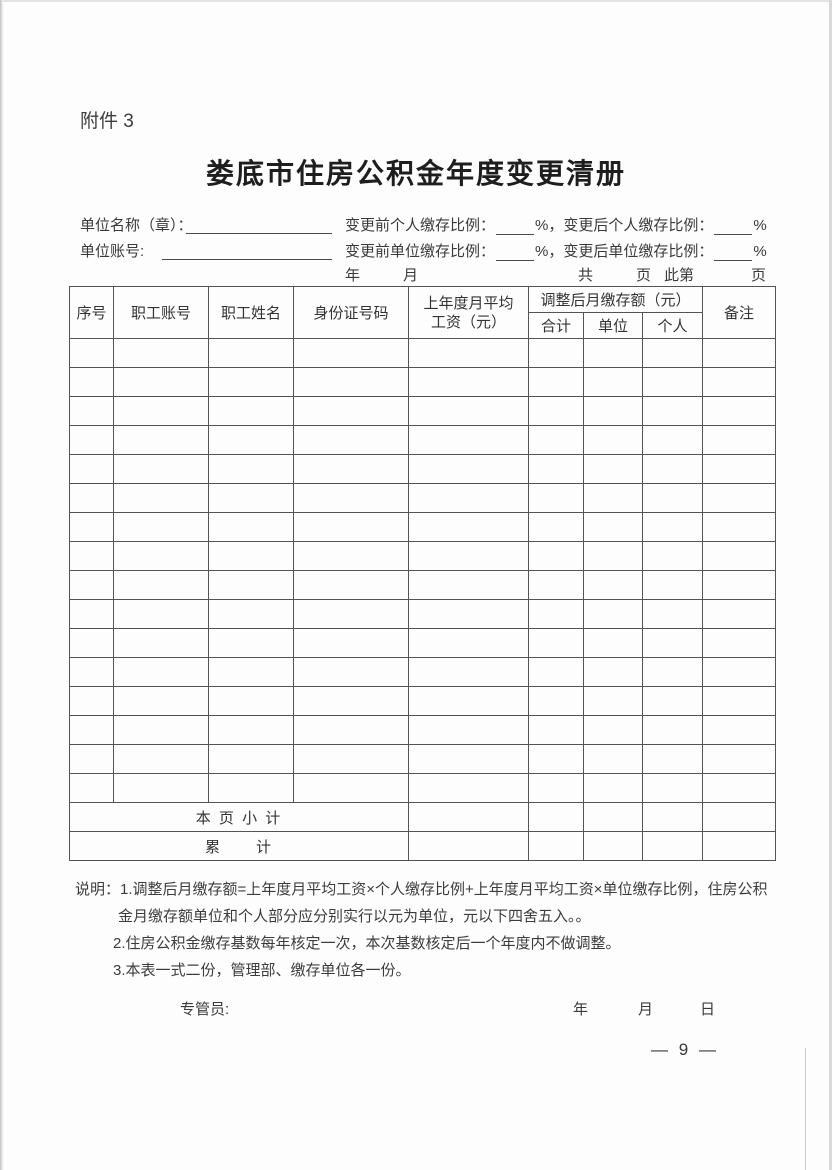  Describe the element at coordinates (247, 252) in the screenshot. I see `unit-account-blank` at that location.